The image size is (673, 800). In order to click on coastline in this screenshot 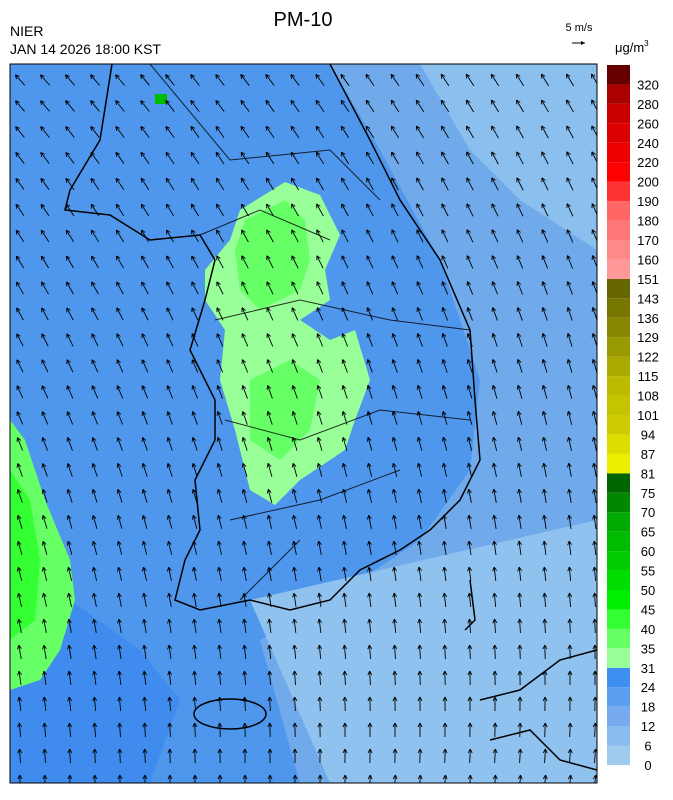, I will do `click(530, 675)`.